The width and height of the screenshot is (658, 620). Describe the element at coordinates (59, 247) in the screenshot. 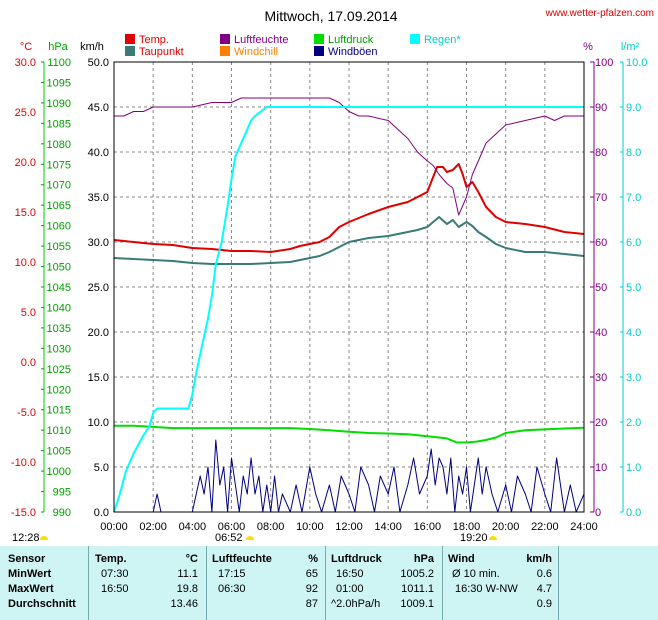

I see `y-tick-label-pressure: 1055` at that location.